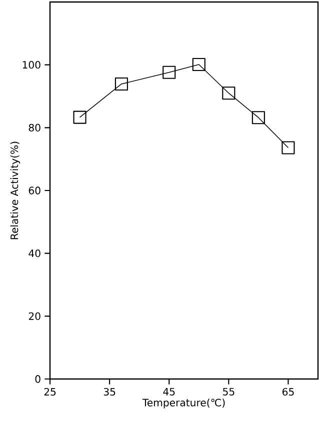 This screenshot has width=323, height=424. Describe the element at coordinates (169, 392) in the screenshot. I see `x-tick-label: 45` at that location.